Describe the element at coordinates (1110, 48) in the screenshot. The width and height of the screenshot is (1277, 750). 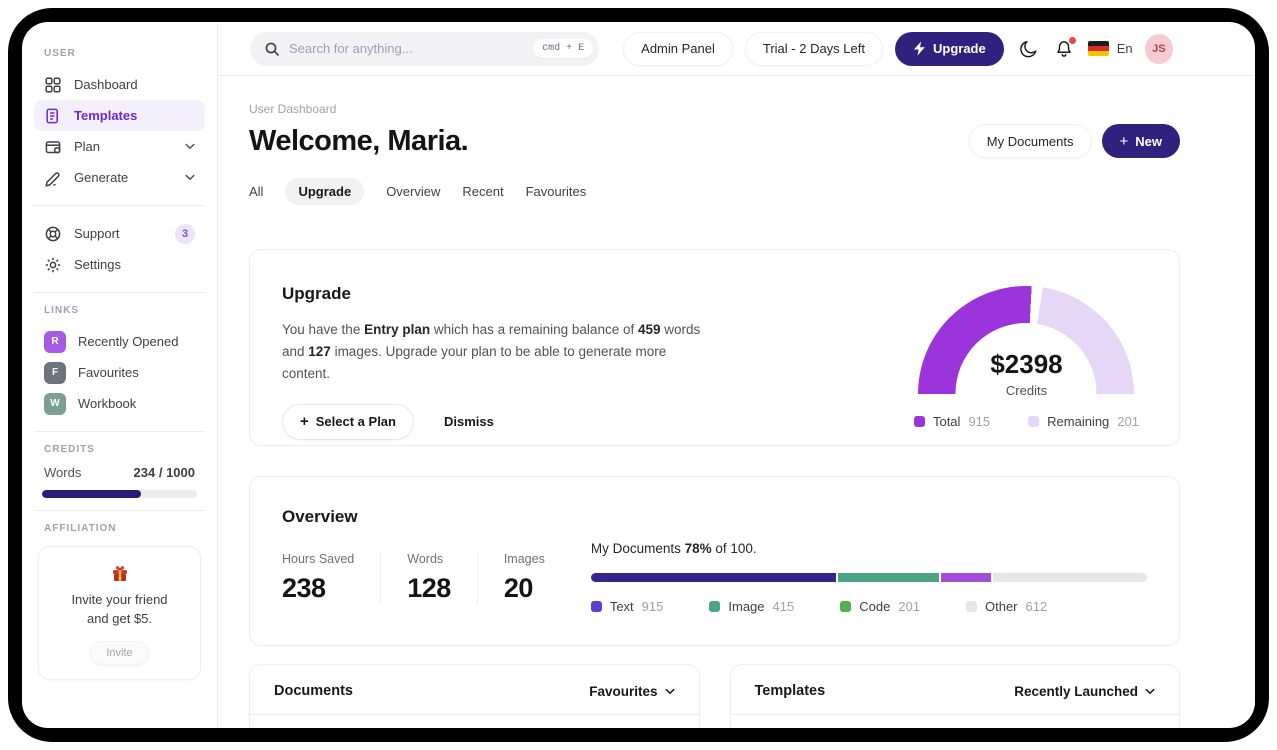
I see `language-selector: En` at that location.